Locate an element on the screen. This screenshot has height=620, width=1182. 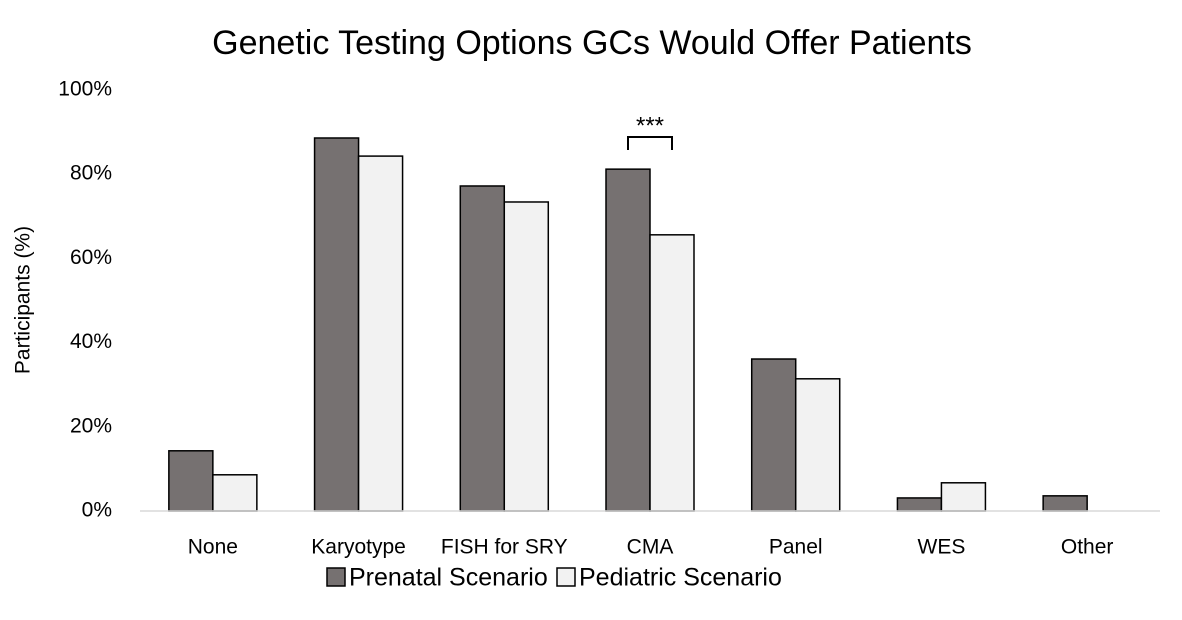
annotation-bracket is located at coordinates (650, 143).